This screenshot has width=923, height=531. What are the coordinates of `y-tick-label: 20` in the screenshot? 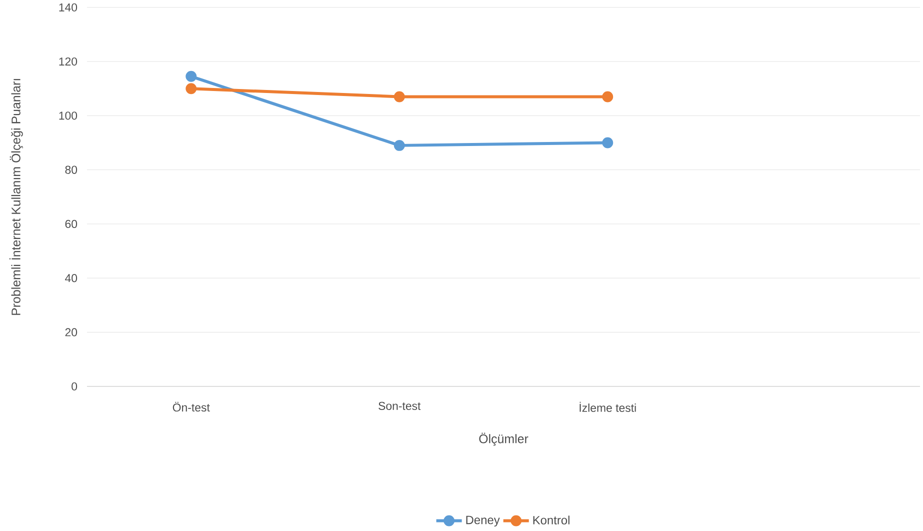 It's located at (71, 332).